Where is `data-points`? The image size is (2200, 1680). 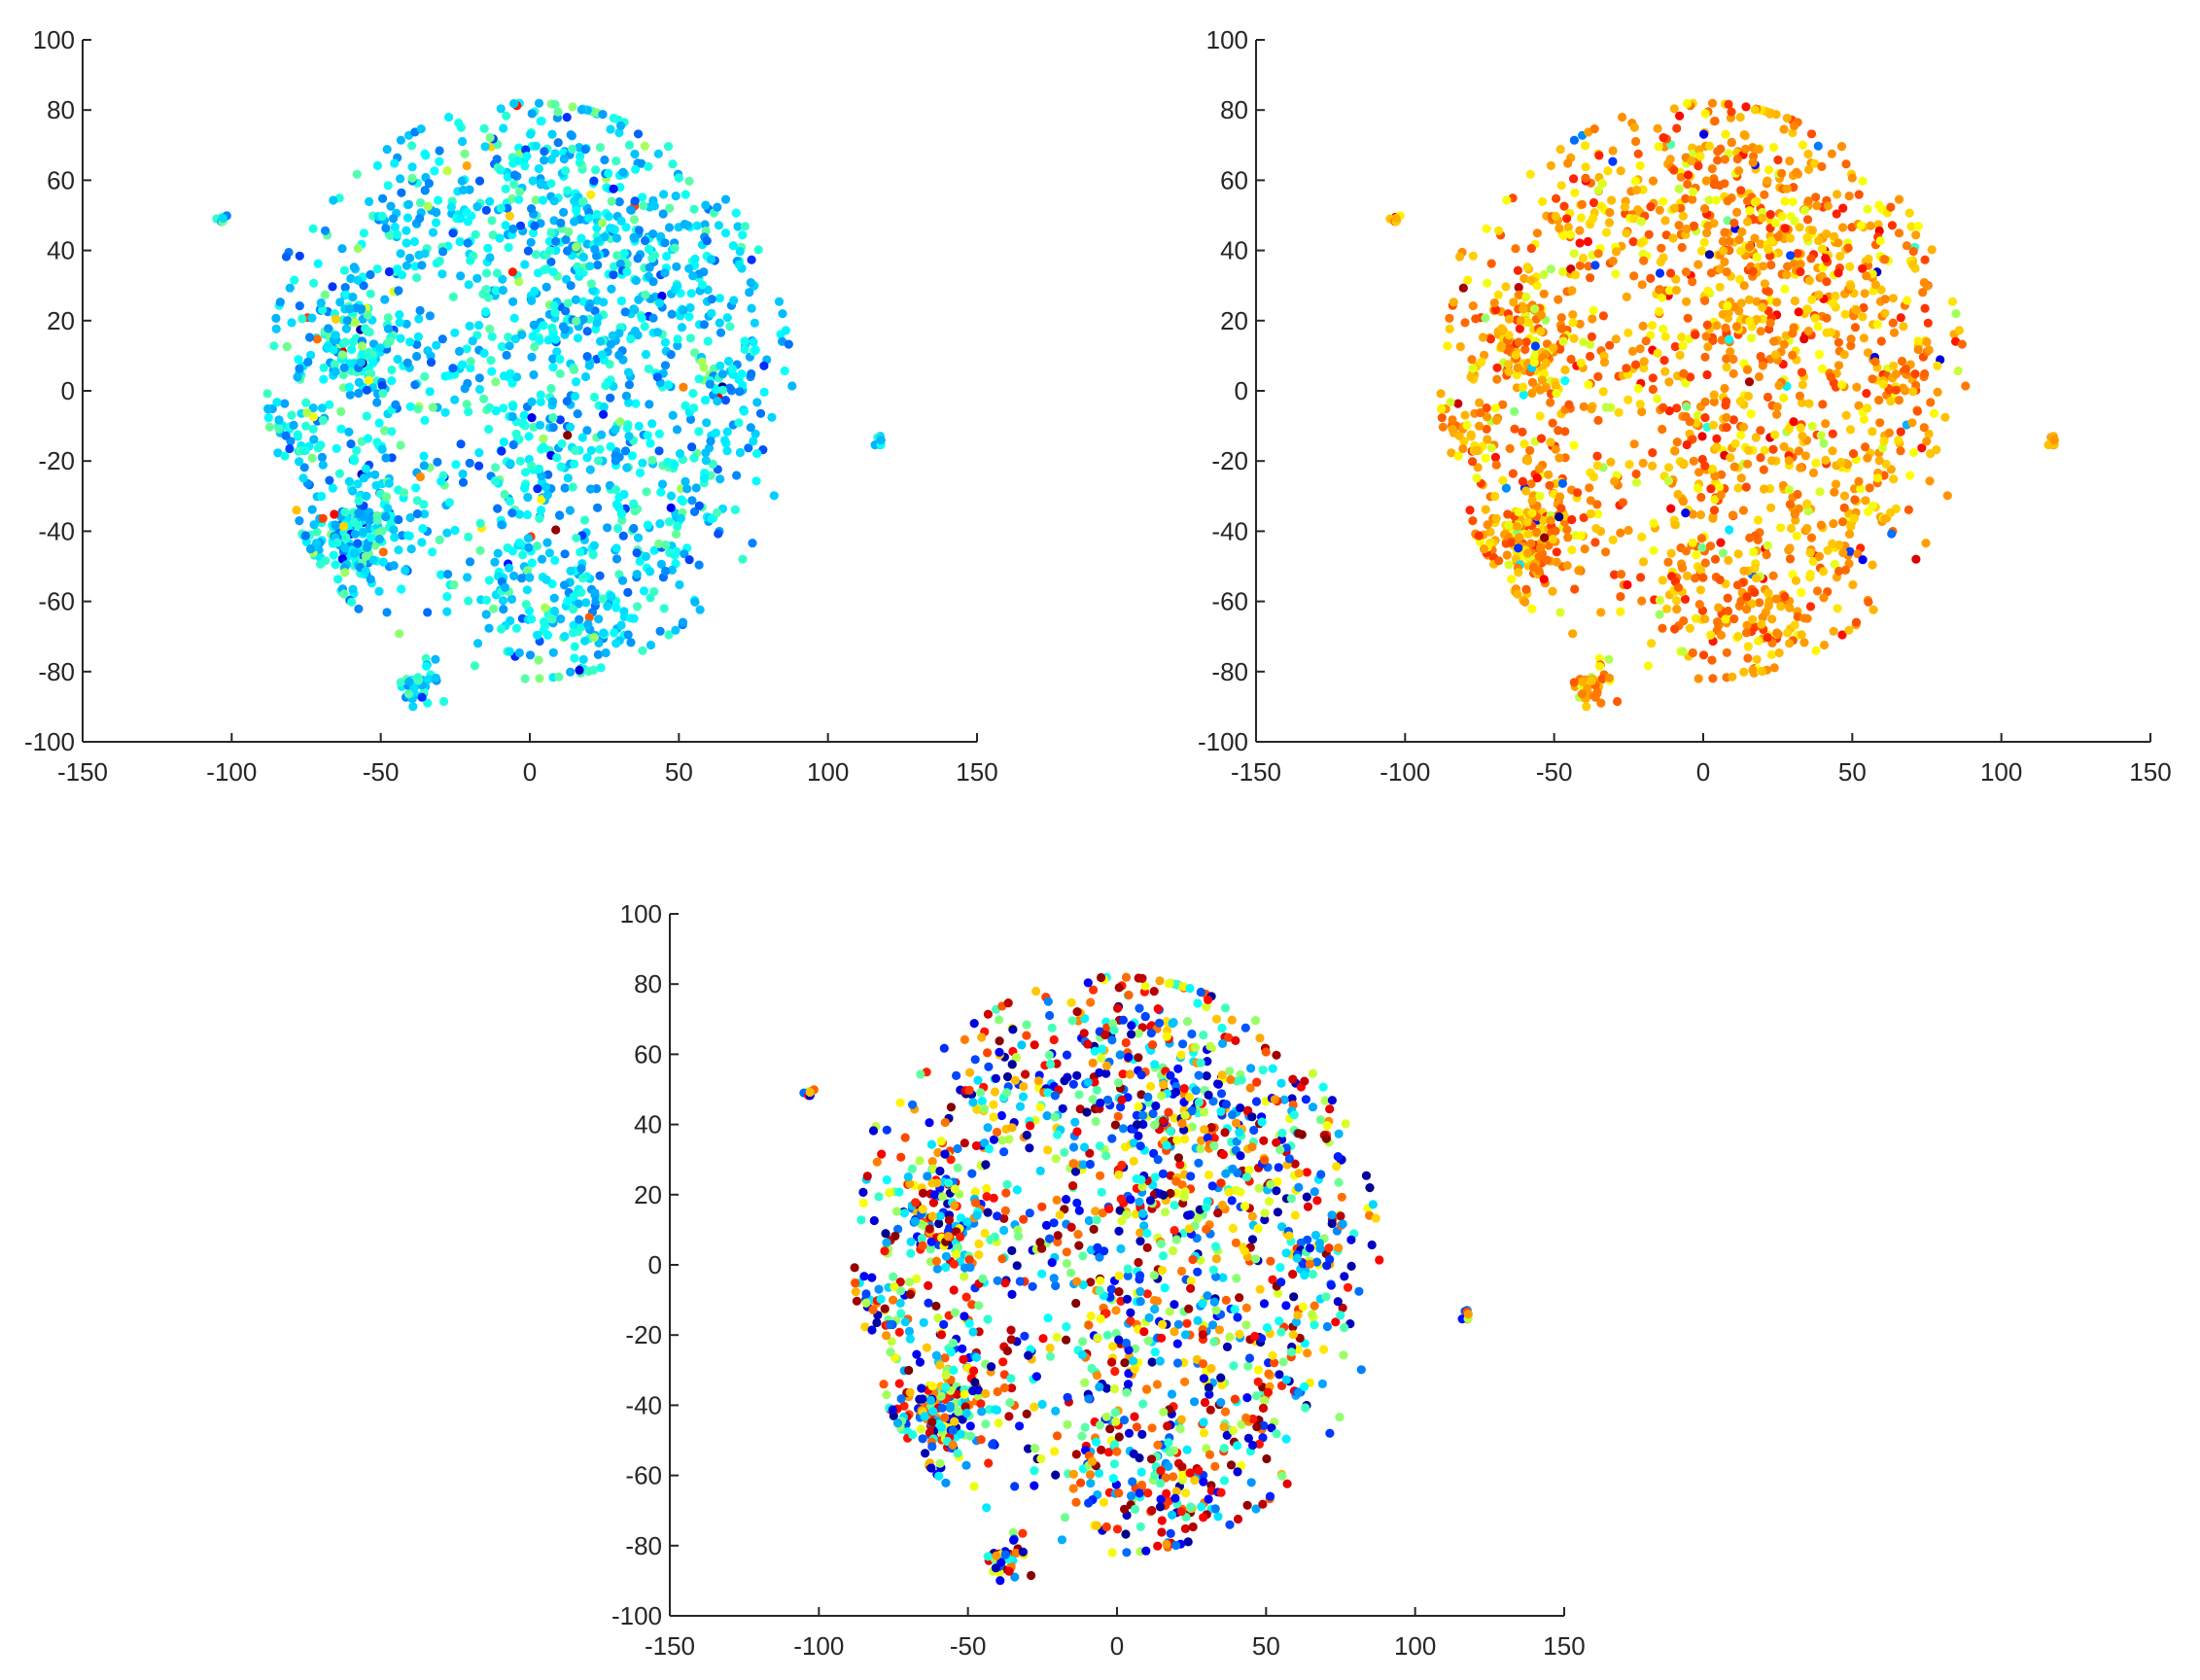
data-points is located at coordinates (549, 405).